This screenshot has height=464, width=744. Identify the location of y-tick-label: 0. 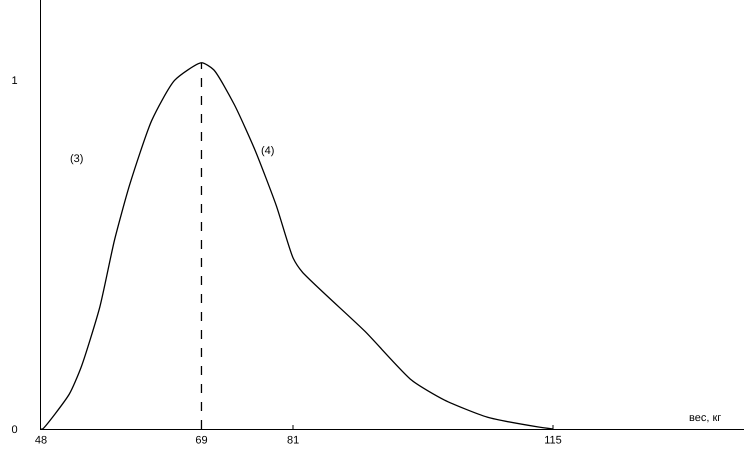
(15, 430).